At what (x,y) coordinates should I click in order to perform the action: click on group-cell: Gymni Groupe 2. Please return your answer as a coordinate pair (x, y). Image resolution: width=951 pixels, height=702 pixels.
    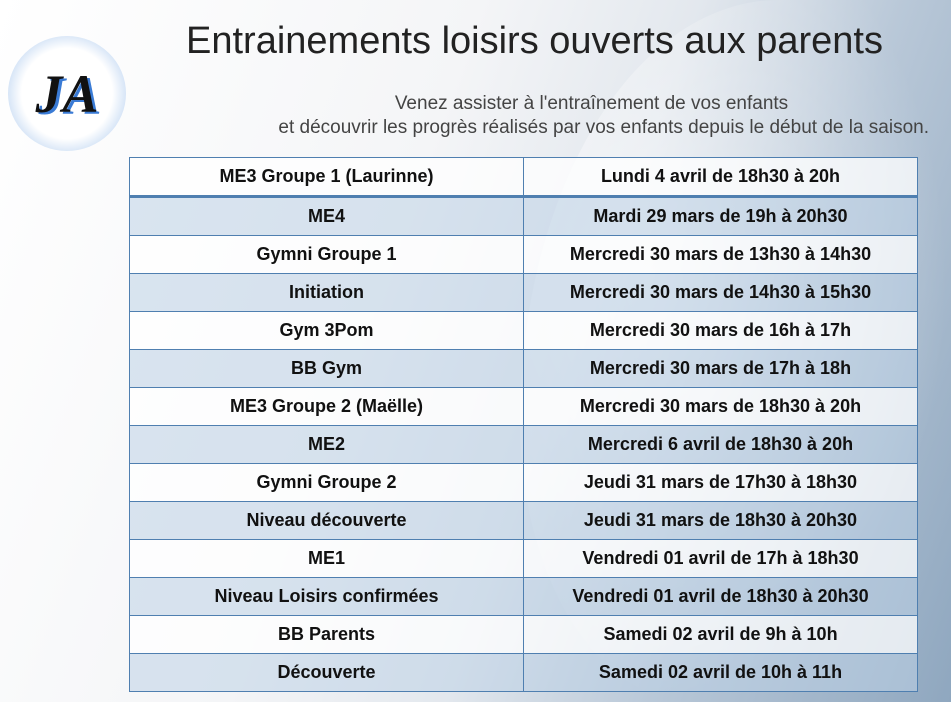
    Looking at the image, I should click on (326, 482).